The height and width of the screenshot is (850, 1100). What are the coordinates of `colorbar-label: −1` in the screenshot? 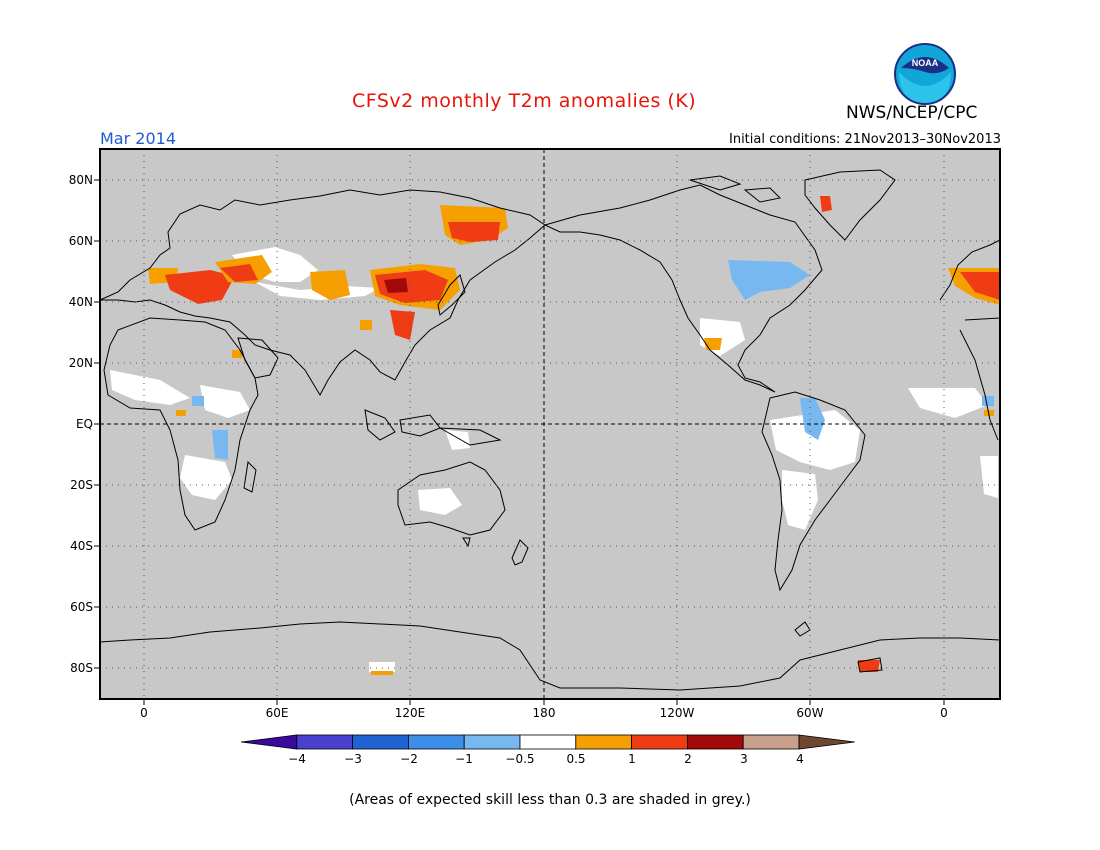 It's located at (464, 759).